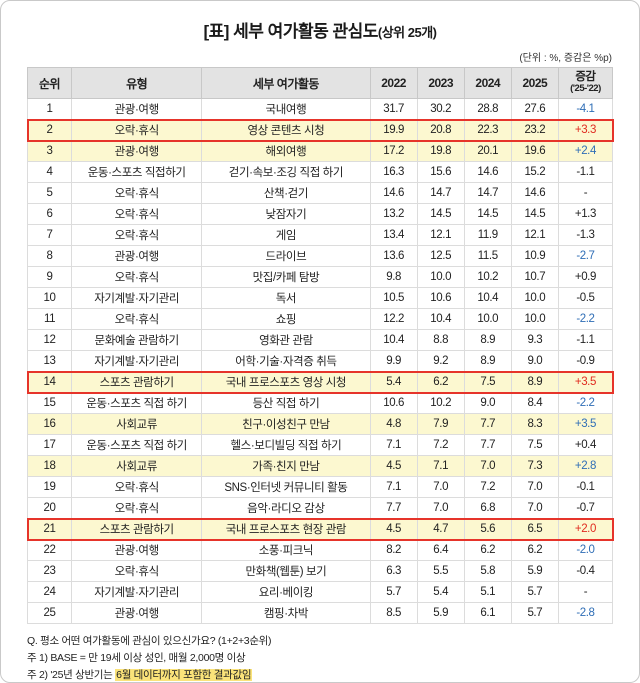 This screenshot has width=640, height=683. What do you see at coordinates (49, 361) in the screenshot?
I see `rank-cell: 13` at bounding box center [49, 361].